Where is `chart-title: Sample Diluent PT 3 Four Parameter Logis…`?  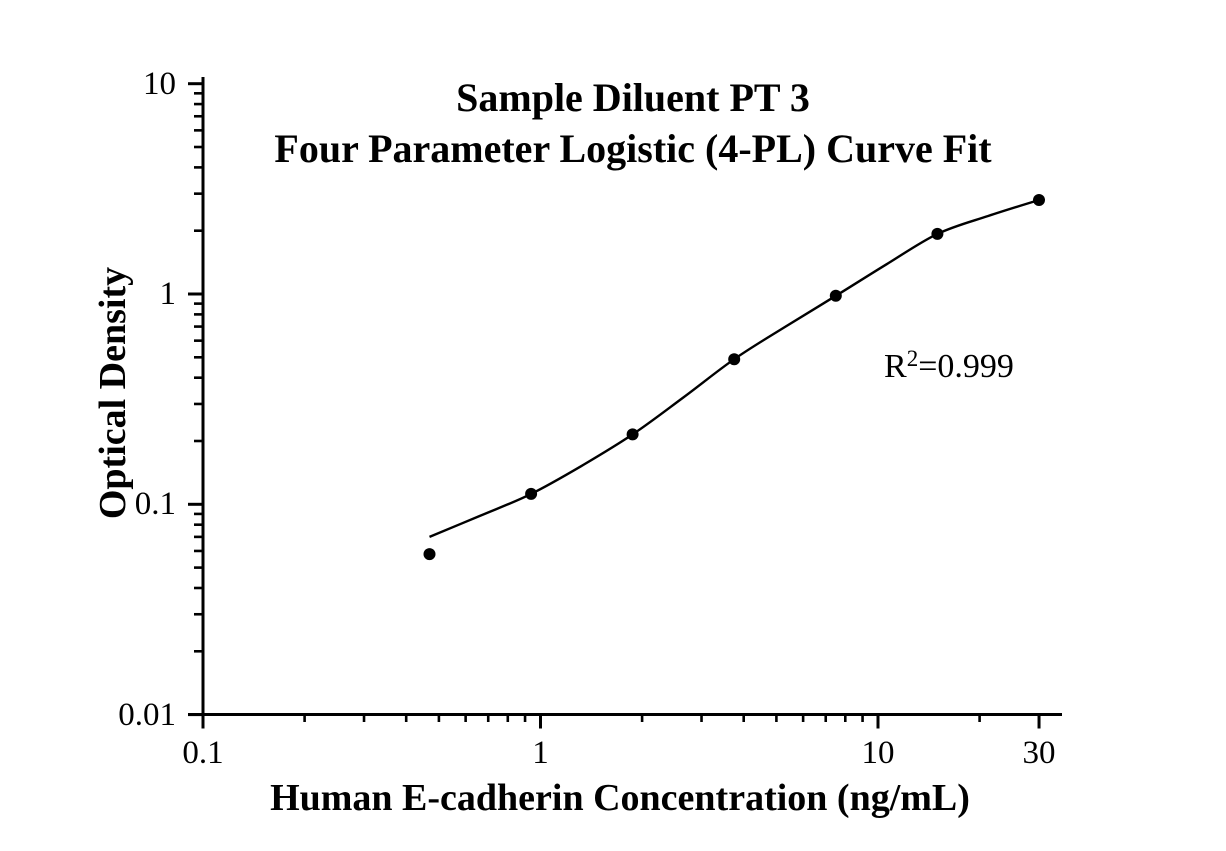
chart-title: Sample Diluent PT 3 Four Parameter Logis… is located at coordinates (623, 123).